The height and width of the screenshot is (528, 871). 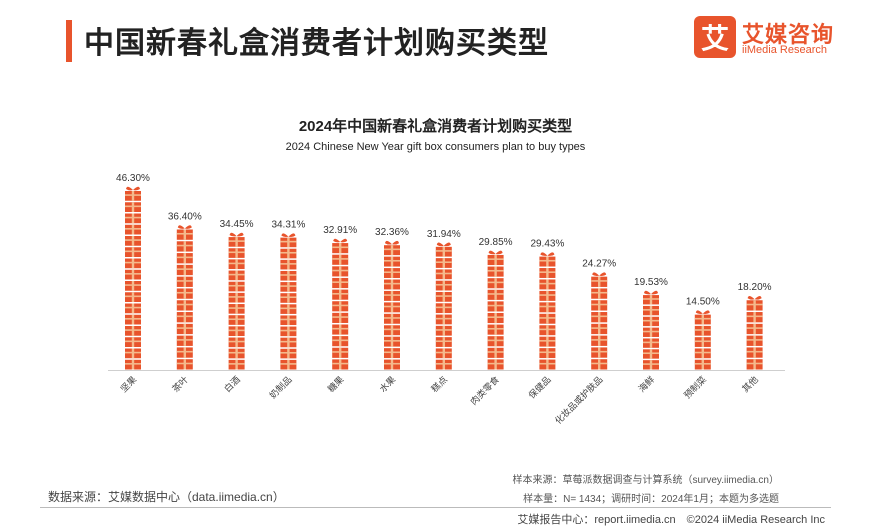 What do you see at coordinates (578, 400) in the screenshot?
I see `category-label: 化妆品或护肤品` at bounding box center [578, 400].